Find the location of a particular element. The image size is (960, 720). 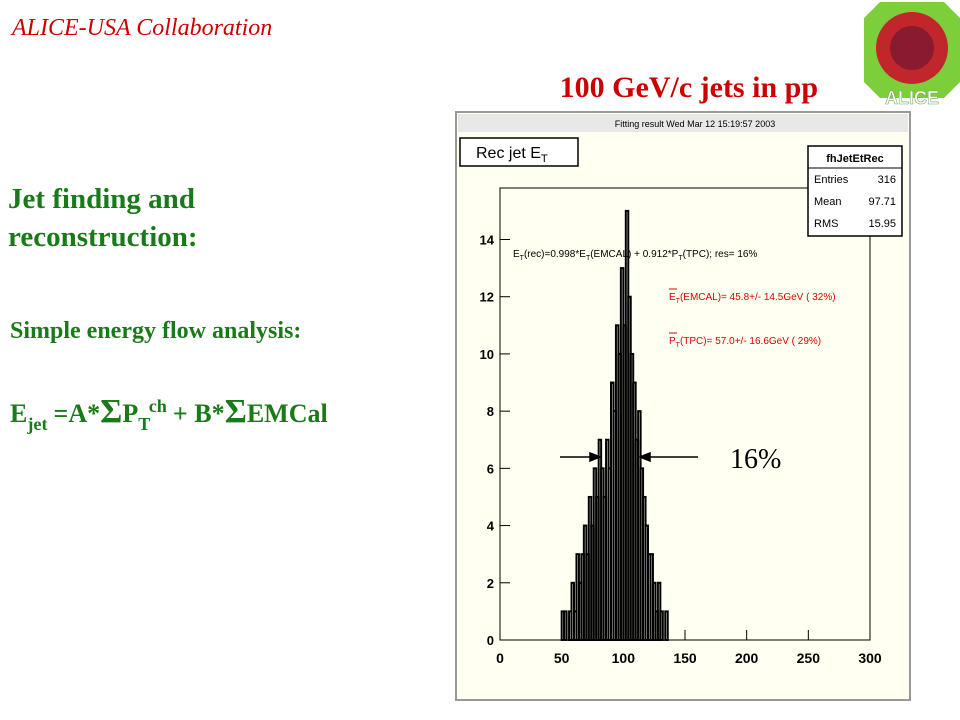

formula-part: EMCal is located at coordinates (287, 413).